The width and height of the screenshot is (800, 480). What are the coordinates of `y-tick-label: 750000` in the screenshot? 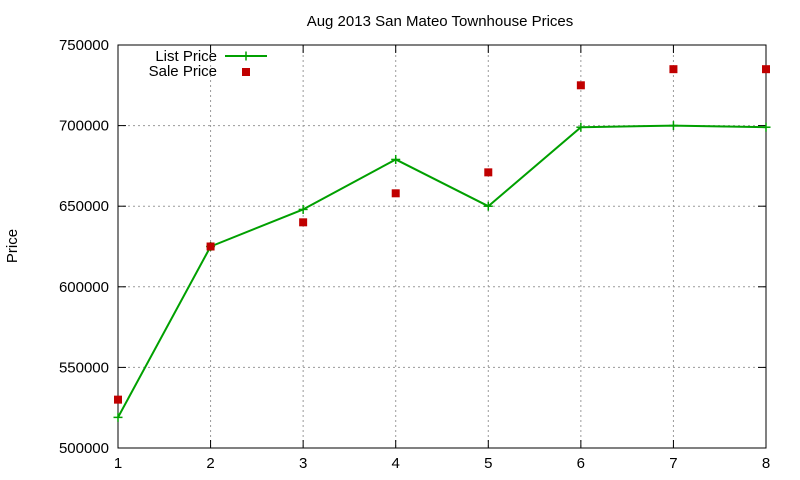 It's located at (84, 45).